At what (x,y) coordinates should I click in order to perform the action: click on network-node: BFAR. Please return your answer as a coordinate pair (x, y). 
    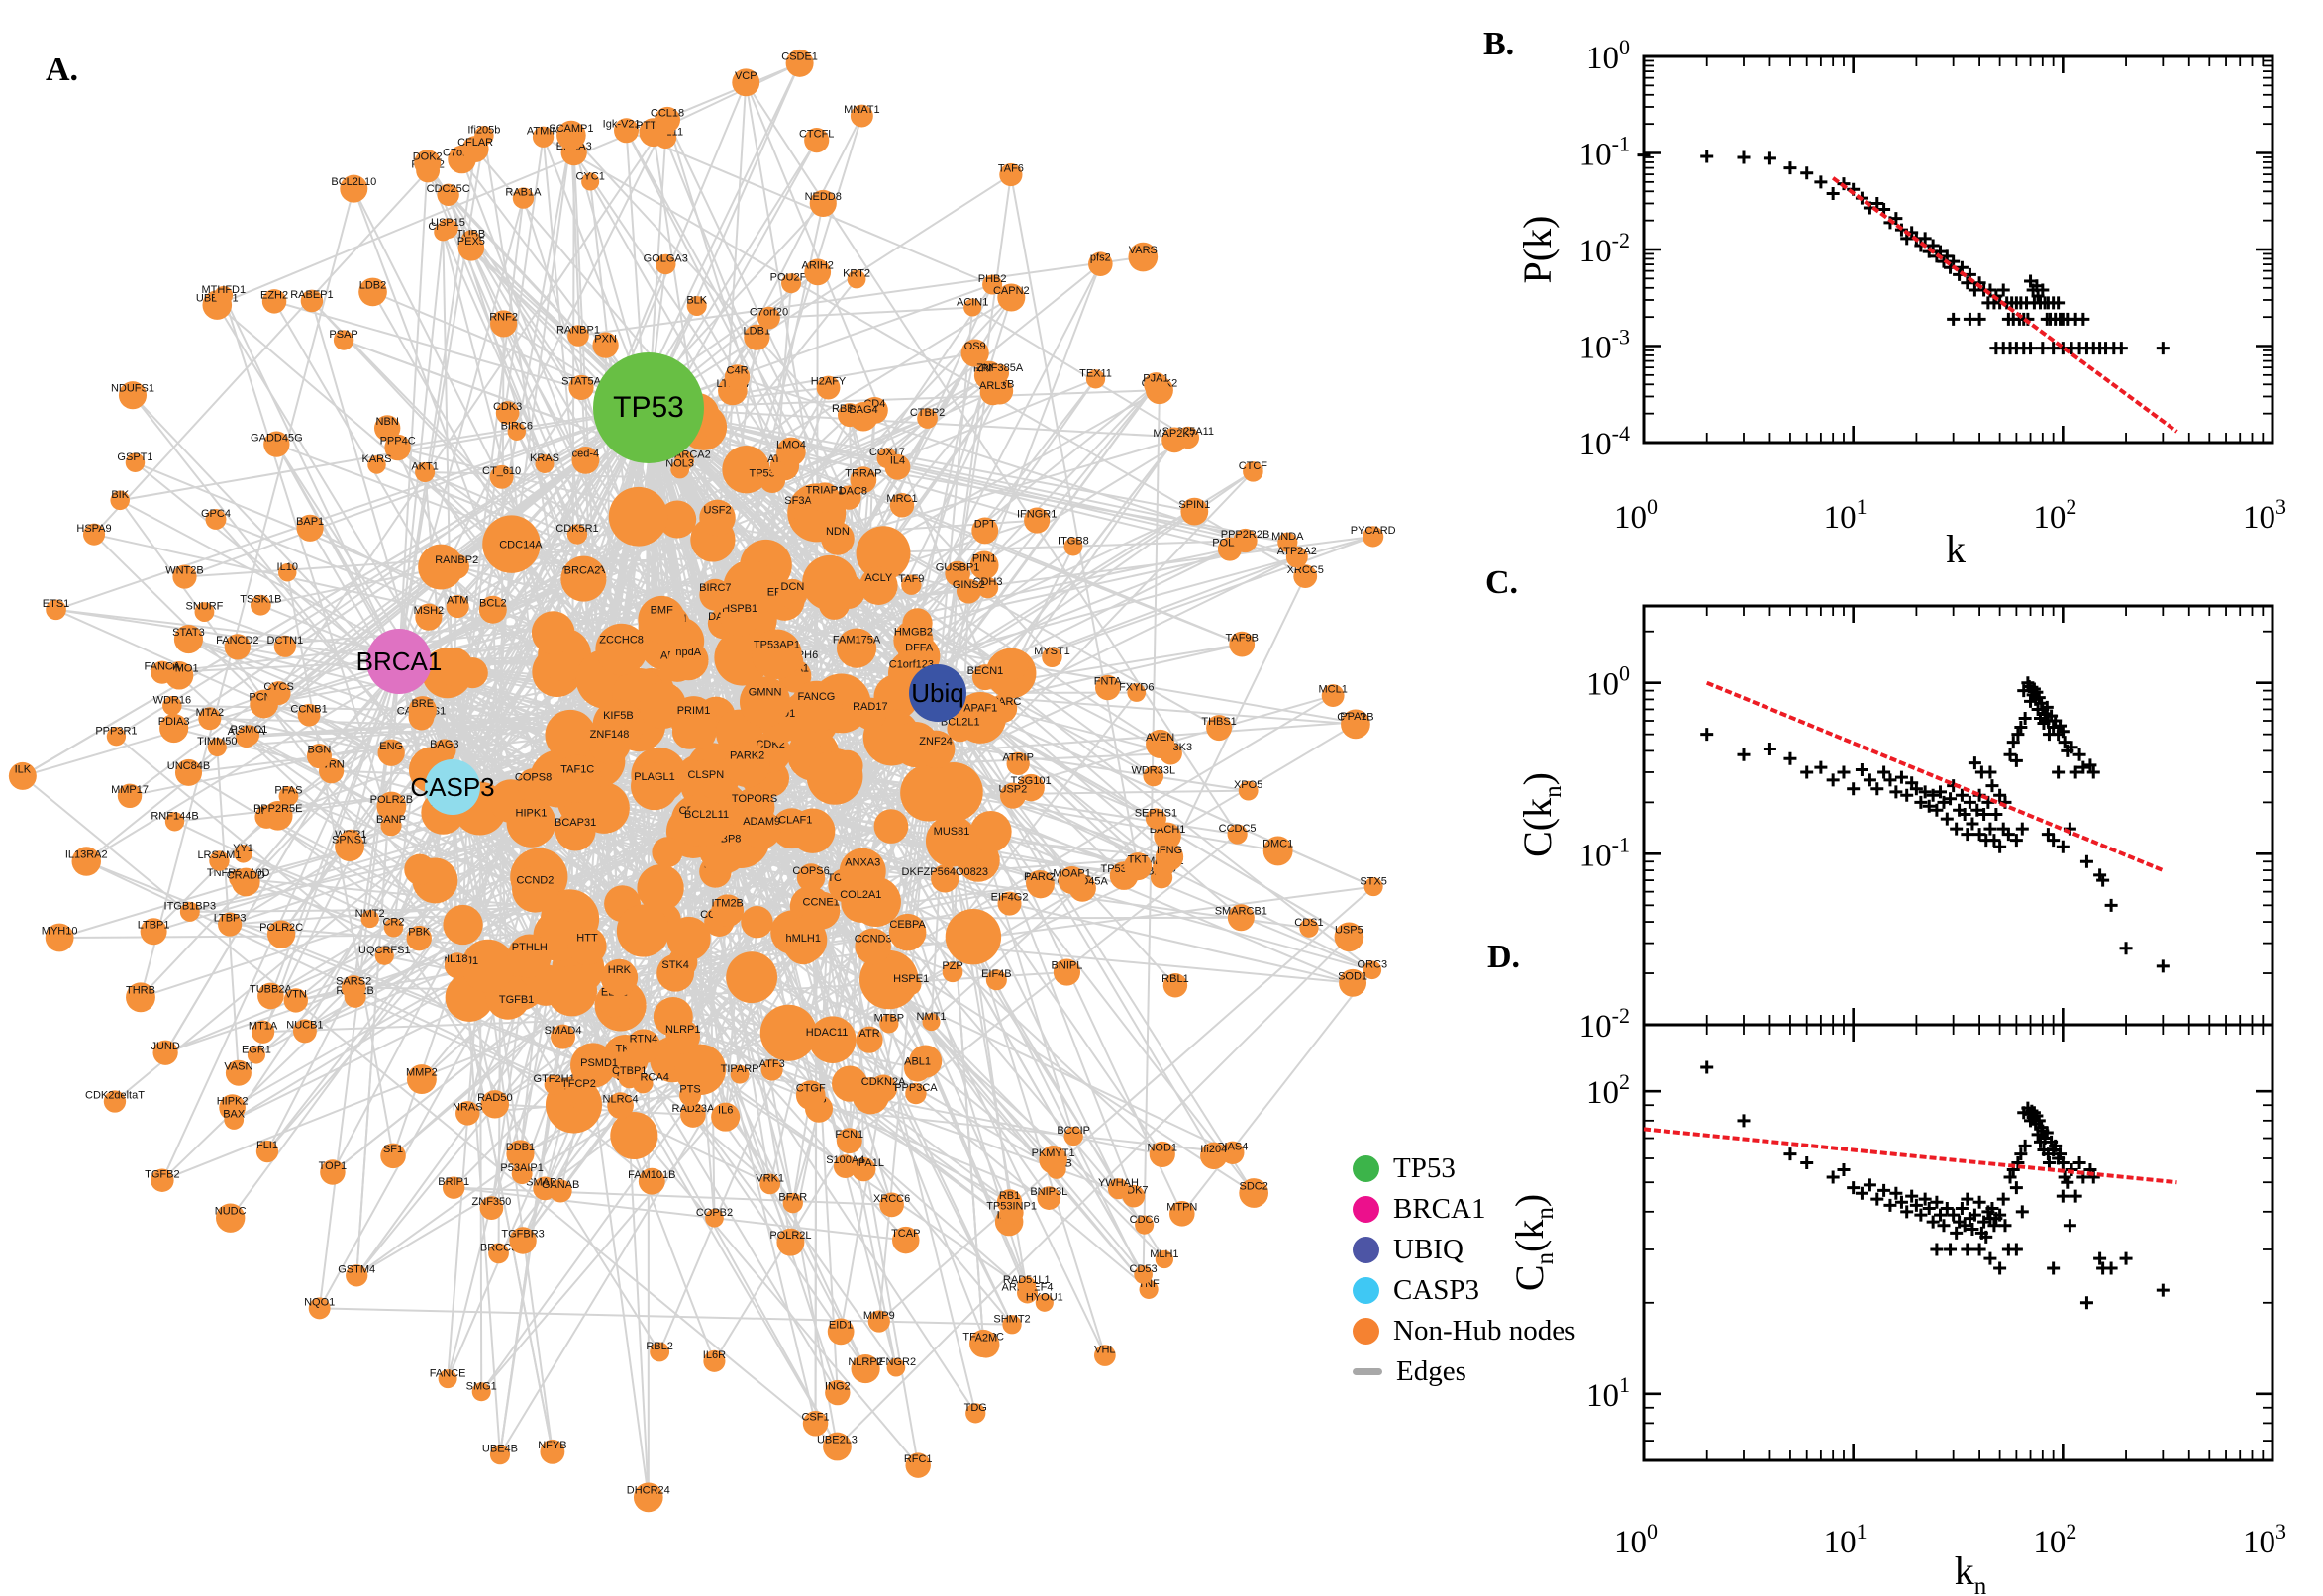
    Looking at the image, I should click on (792, 1203).